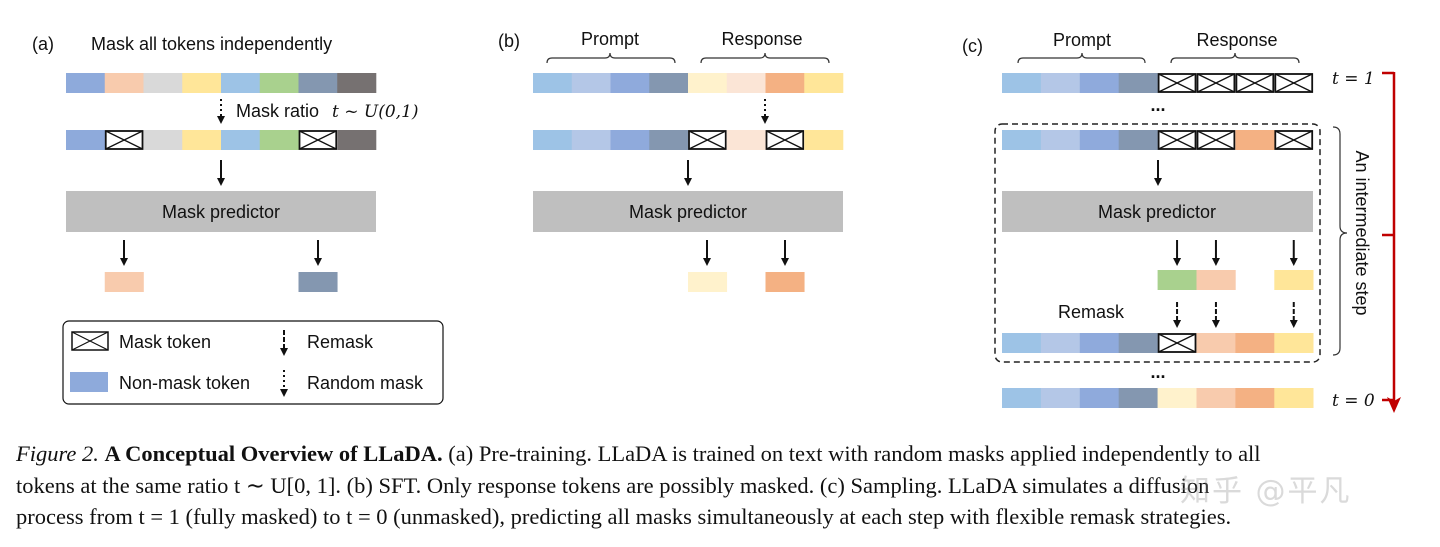 This screenshot has height=547, width=1440. Describe the element at coordinates (1236, 40) in the screenshot. I see `panel-c-response-label: Response` at that location.